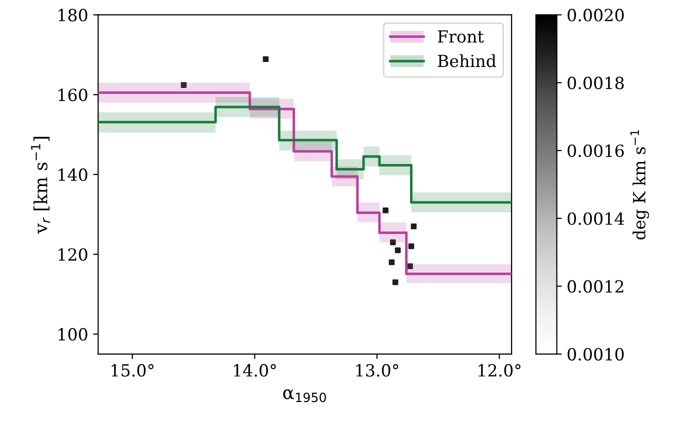 This screenshot has height=424, width=696. Describe the element at coordinates (596, 286) in the screenshot. I see `color-bar-label: 0.0012` at that location.